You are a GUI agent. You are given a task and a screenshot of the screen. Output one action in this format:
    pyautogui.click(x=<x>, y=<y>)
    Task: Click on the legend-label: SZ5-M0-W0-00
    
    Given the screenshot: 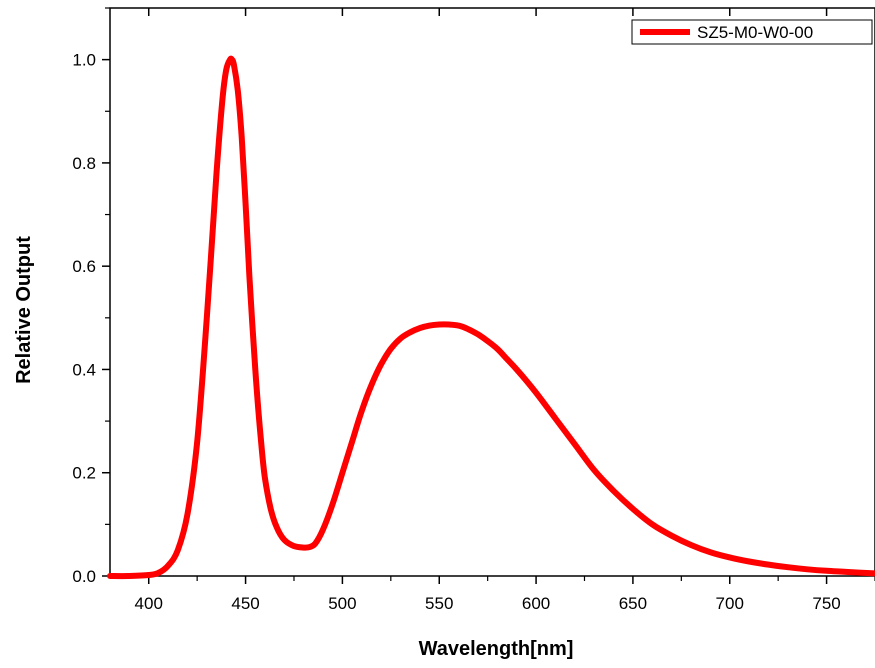 What is the action you would take?
    pyautogui.click(x=755, y=32)
    